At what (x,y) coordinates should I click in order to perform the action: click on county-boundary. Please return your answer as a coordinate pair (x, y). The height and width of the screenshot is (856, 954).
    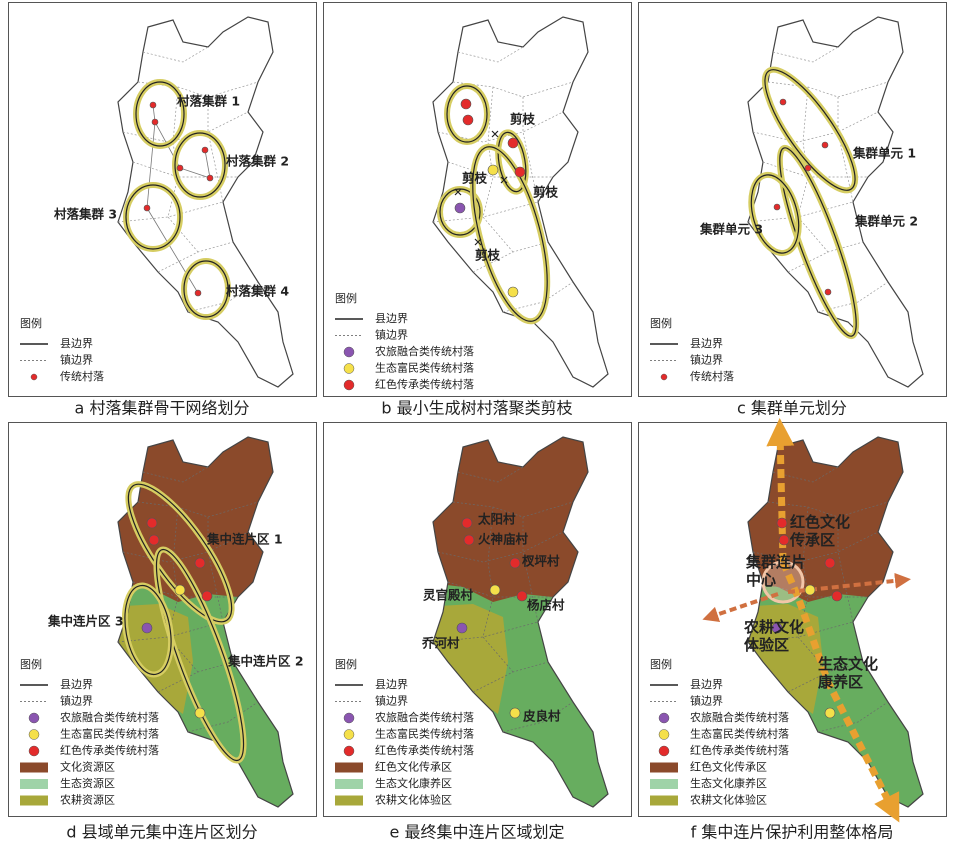
    Looking at the image, I should click on (520, 622).